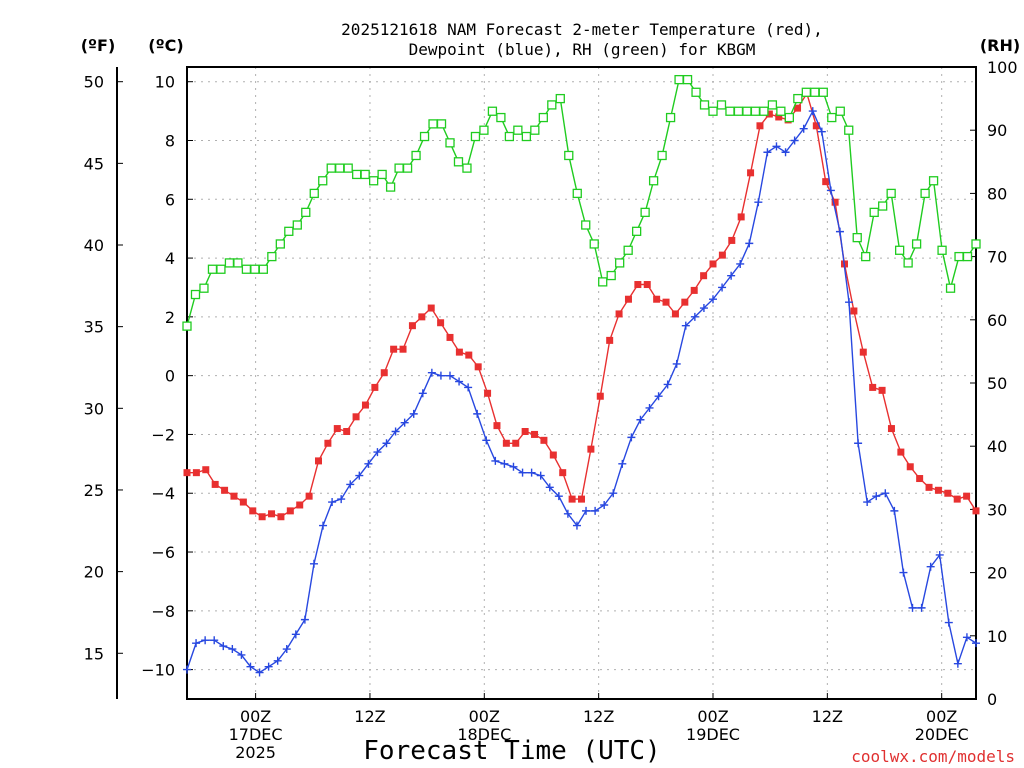 The image size is (1024, 768). What do you see at coordinates (933, 756) in the screenshot?
I see `source-credit: coolwx.com/models` at bounding box center [933, 756].